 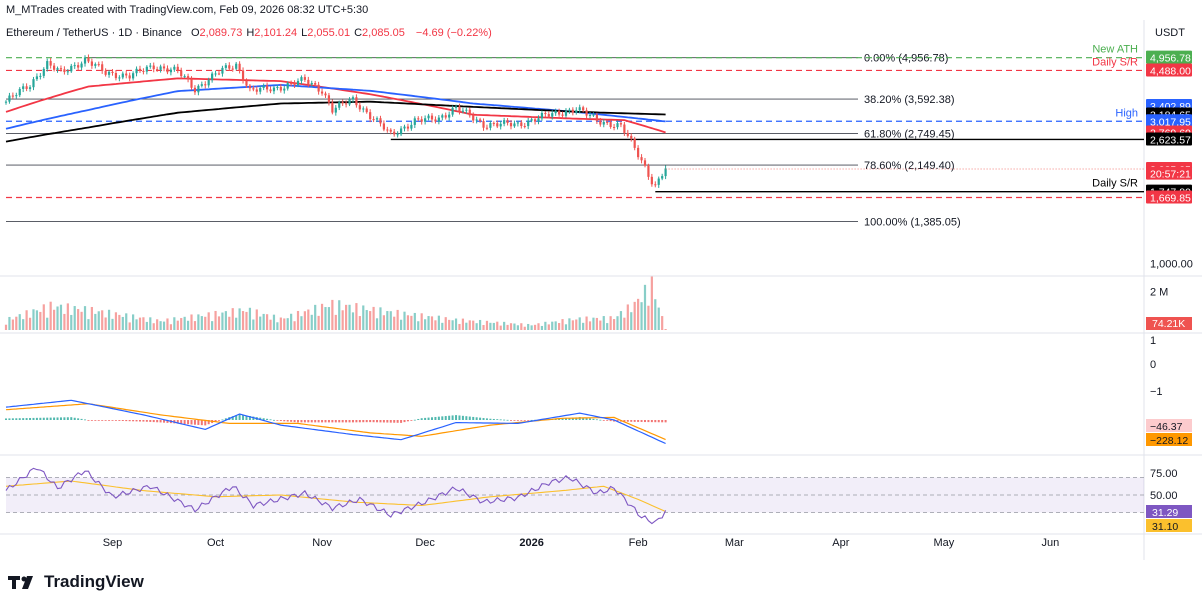 What do you see at coordinates (1170, 33) in the screenshot?
I see `currency-label: USDT` at bounding box center [1170, 33].